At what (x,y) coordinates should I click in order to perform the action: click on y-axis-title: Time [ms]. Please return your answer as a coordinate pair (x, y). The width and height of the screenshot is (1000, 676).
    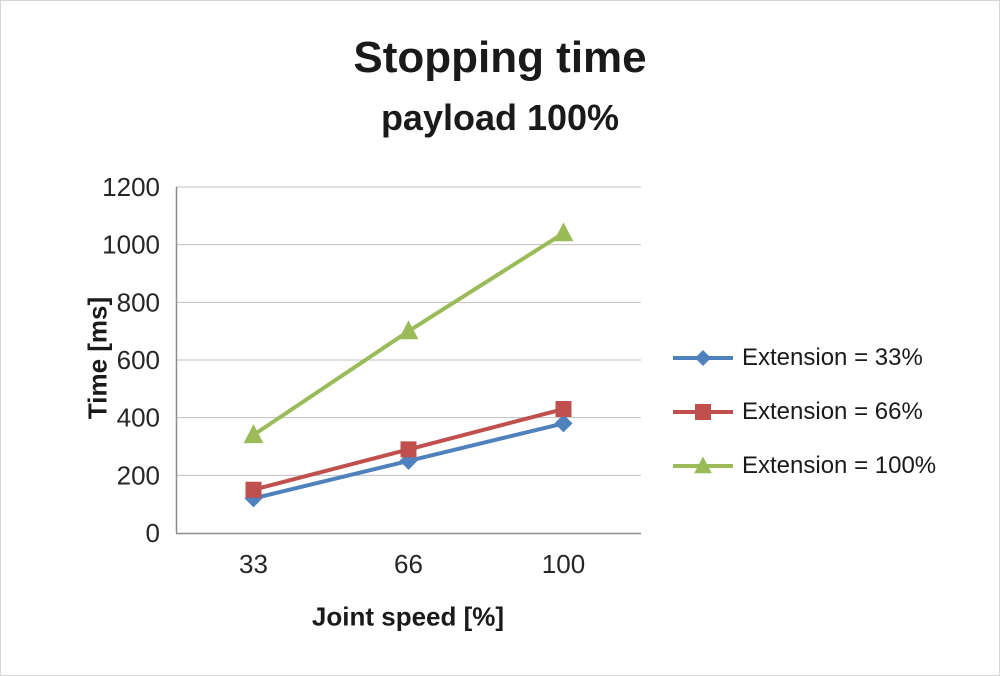
    Looking at the image, I should click on (97, 358).